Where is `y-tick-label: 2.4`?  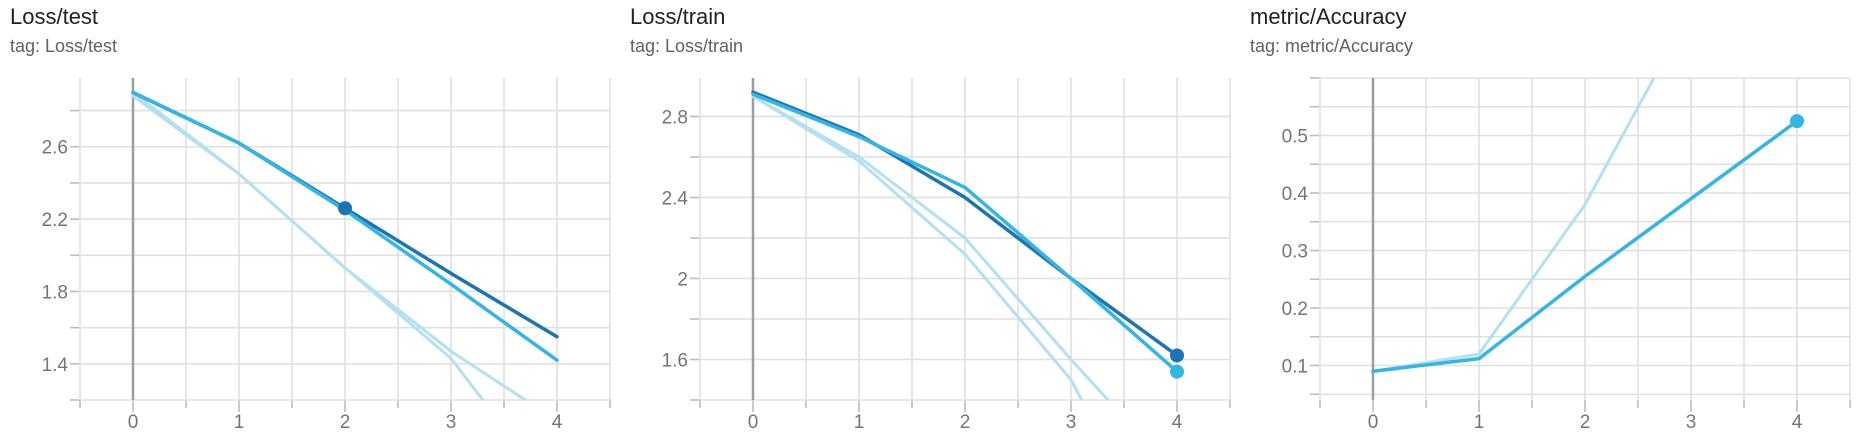 y-tick-label: 2.4 is located at coordinates (675, 198).